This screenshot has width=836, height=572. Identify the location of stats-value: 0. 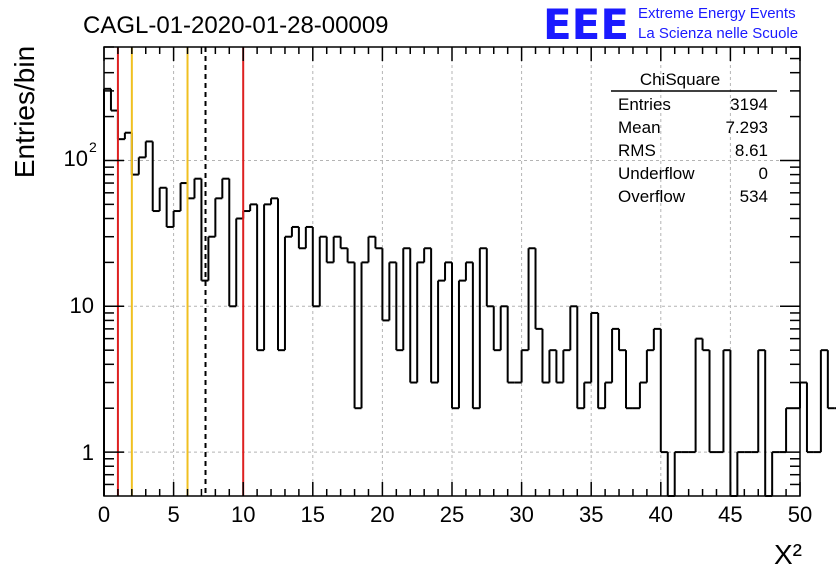
(763, 173).